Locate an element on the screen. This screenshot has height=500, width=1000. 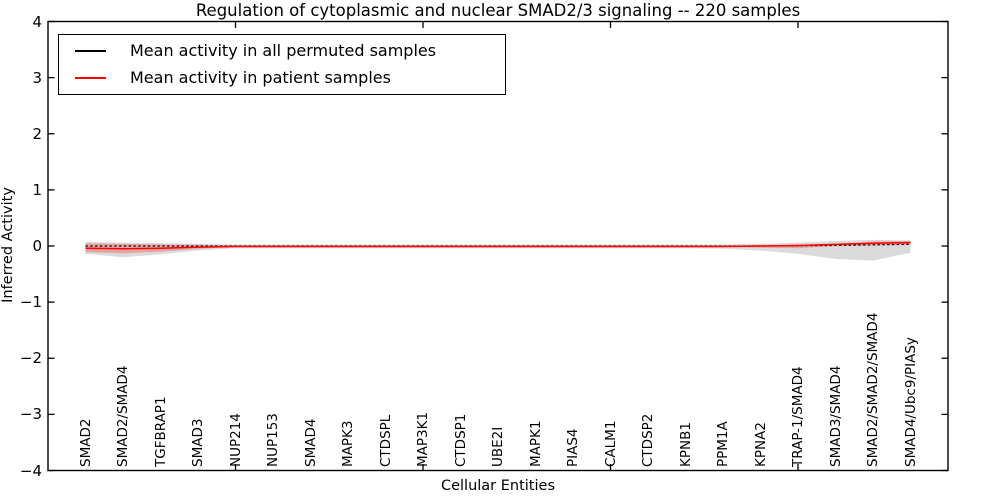
y-tick-label: 0 is located at coordinates (37, 246).